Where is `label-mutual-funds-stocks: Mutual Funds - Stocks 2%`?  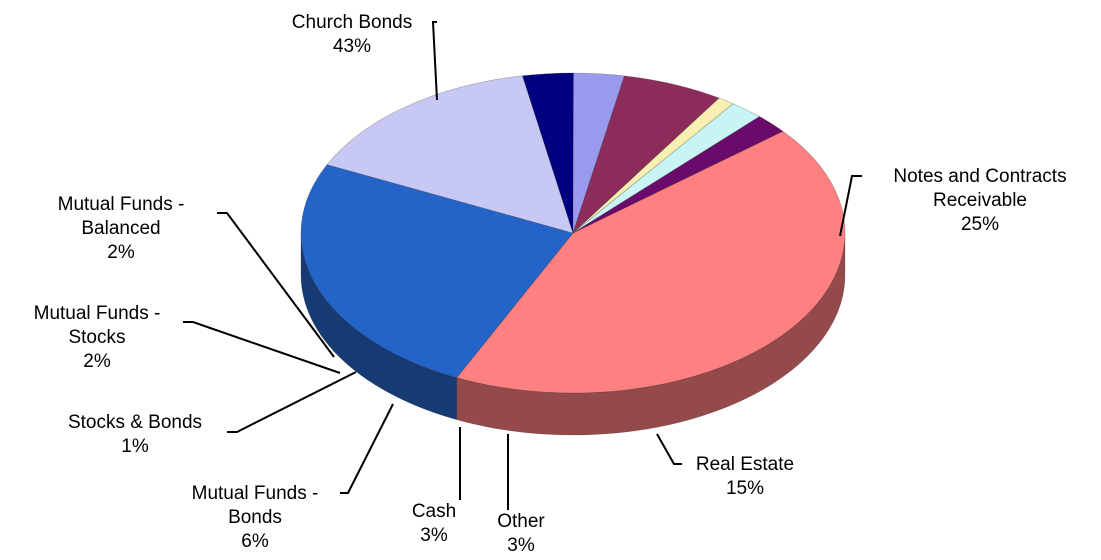
label-mutual-funds-stocks: Mutual Funds - Stocks 2% is located at coordinates (97, 337).